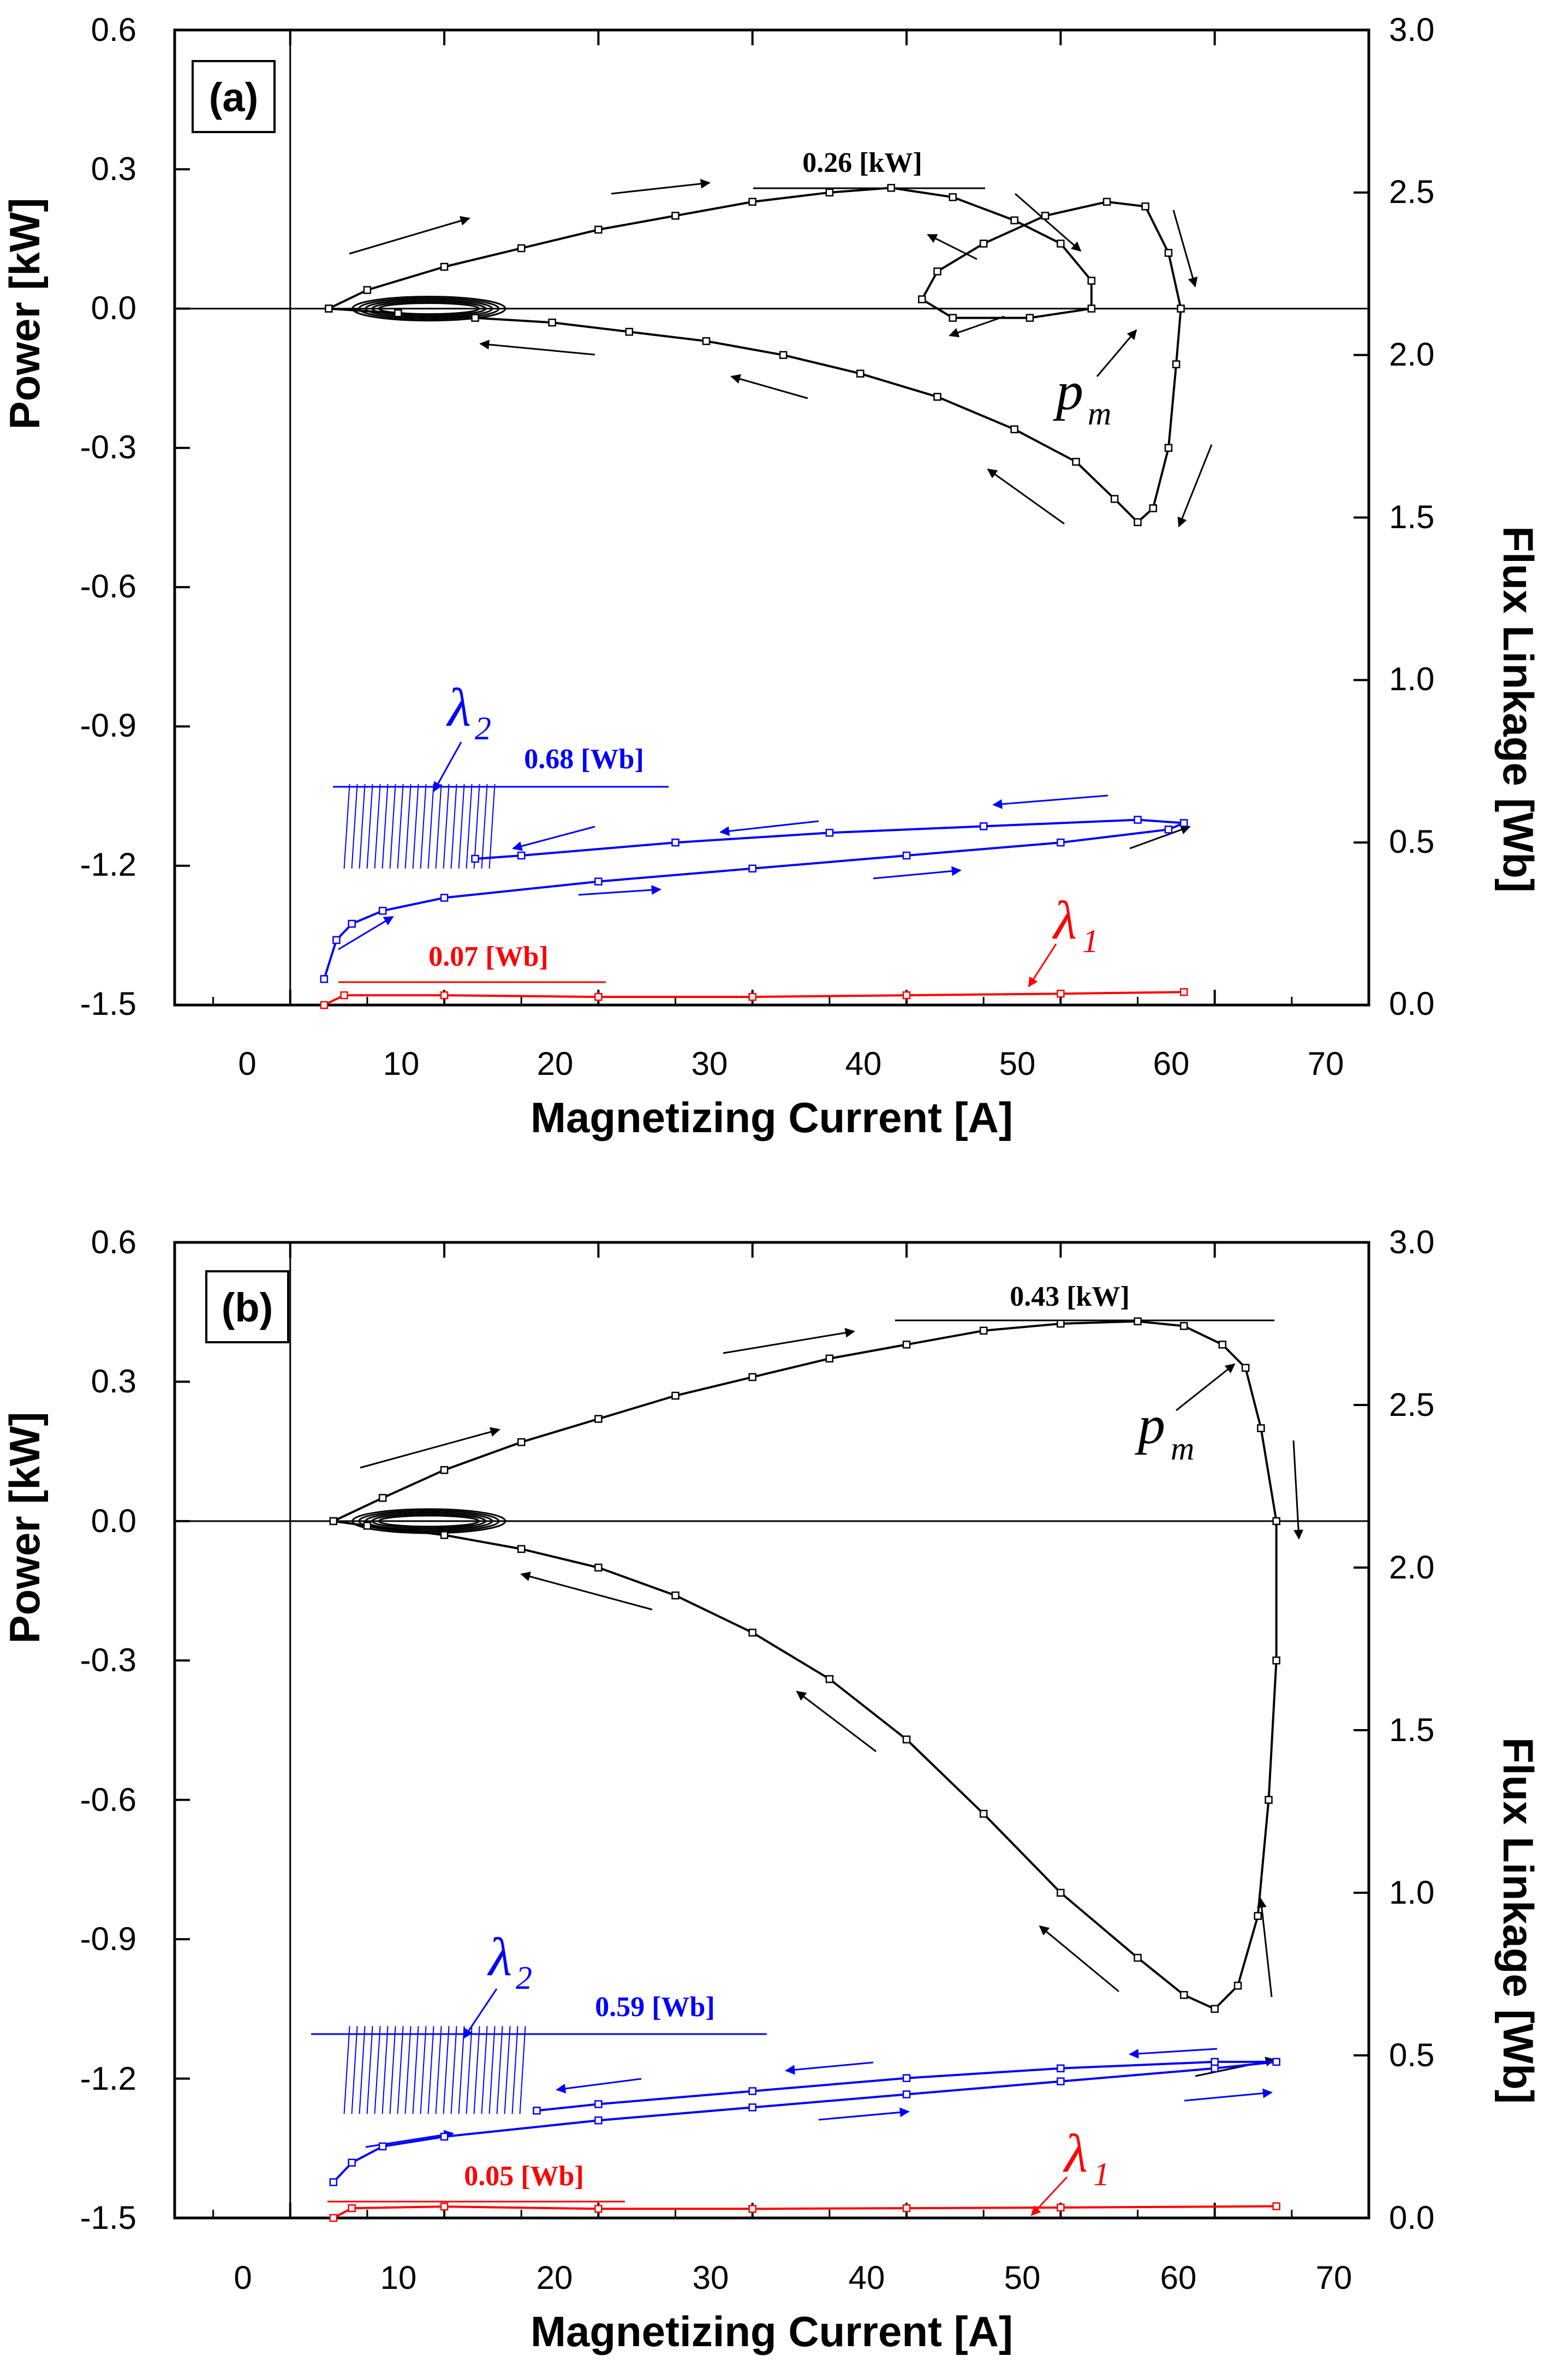  I want to click on y-tick-label-right: 2.5, so click(1411, 1404).